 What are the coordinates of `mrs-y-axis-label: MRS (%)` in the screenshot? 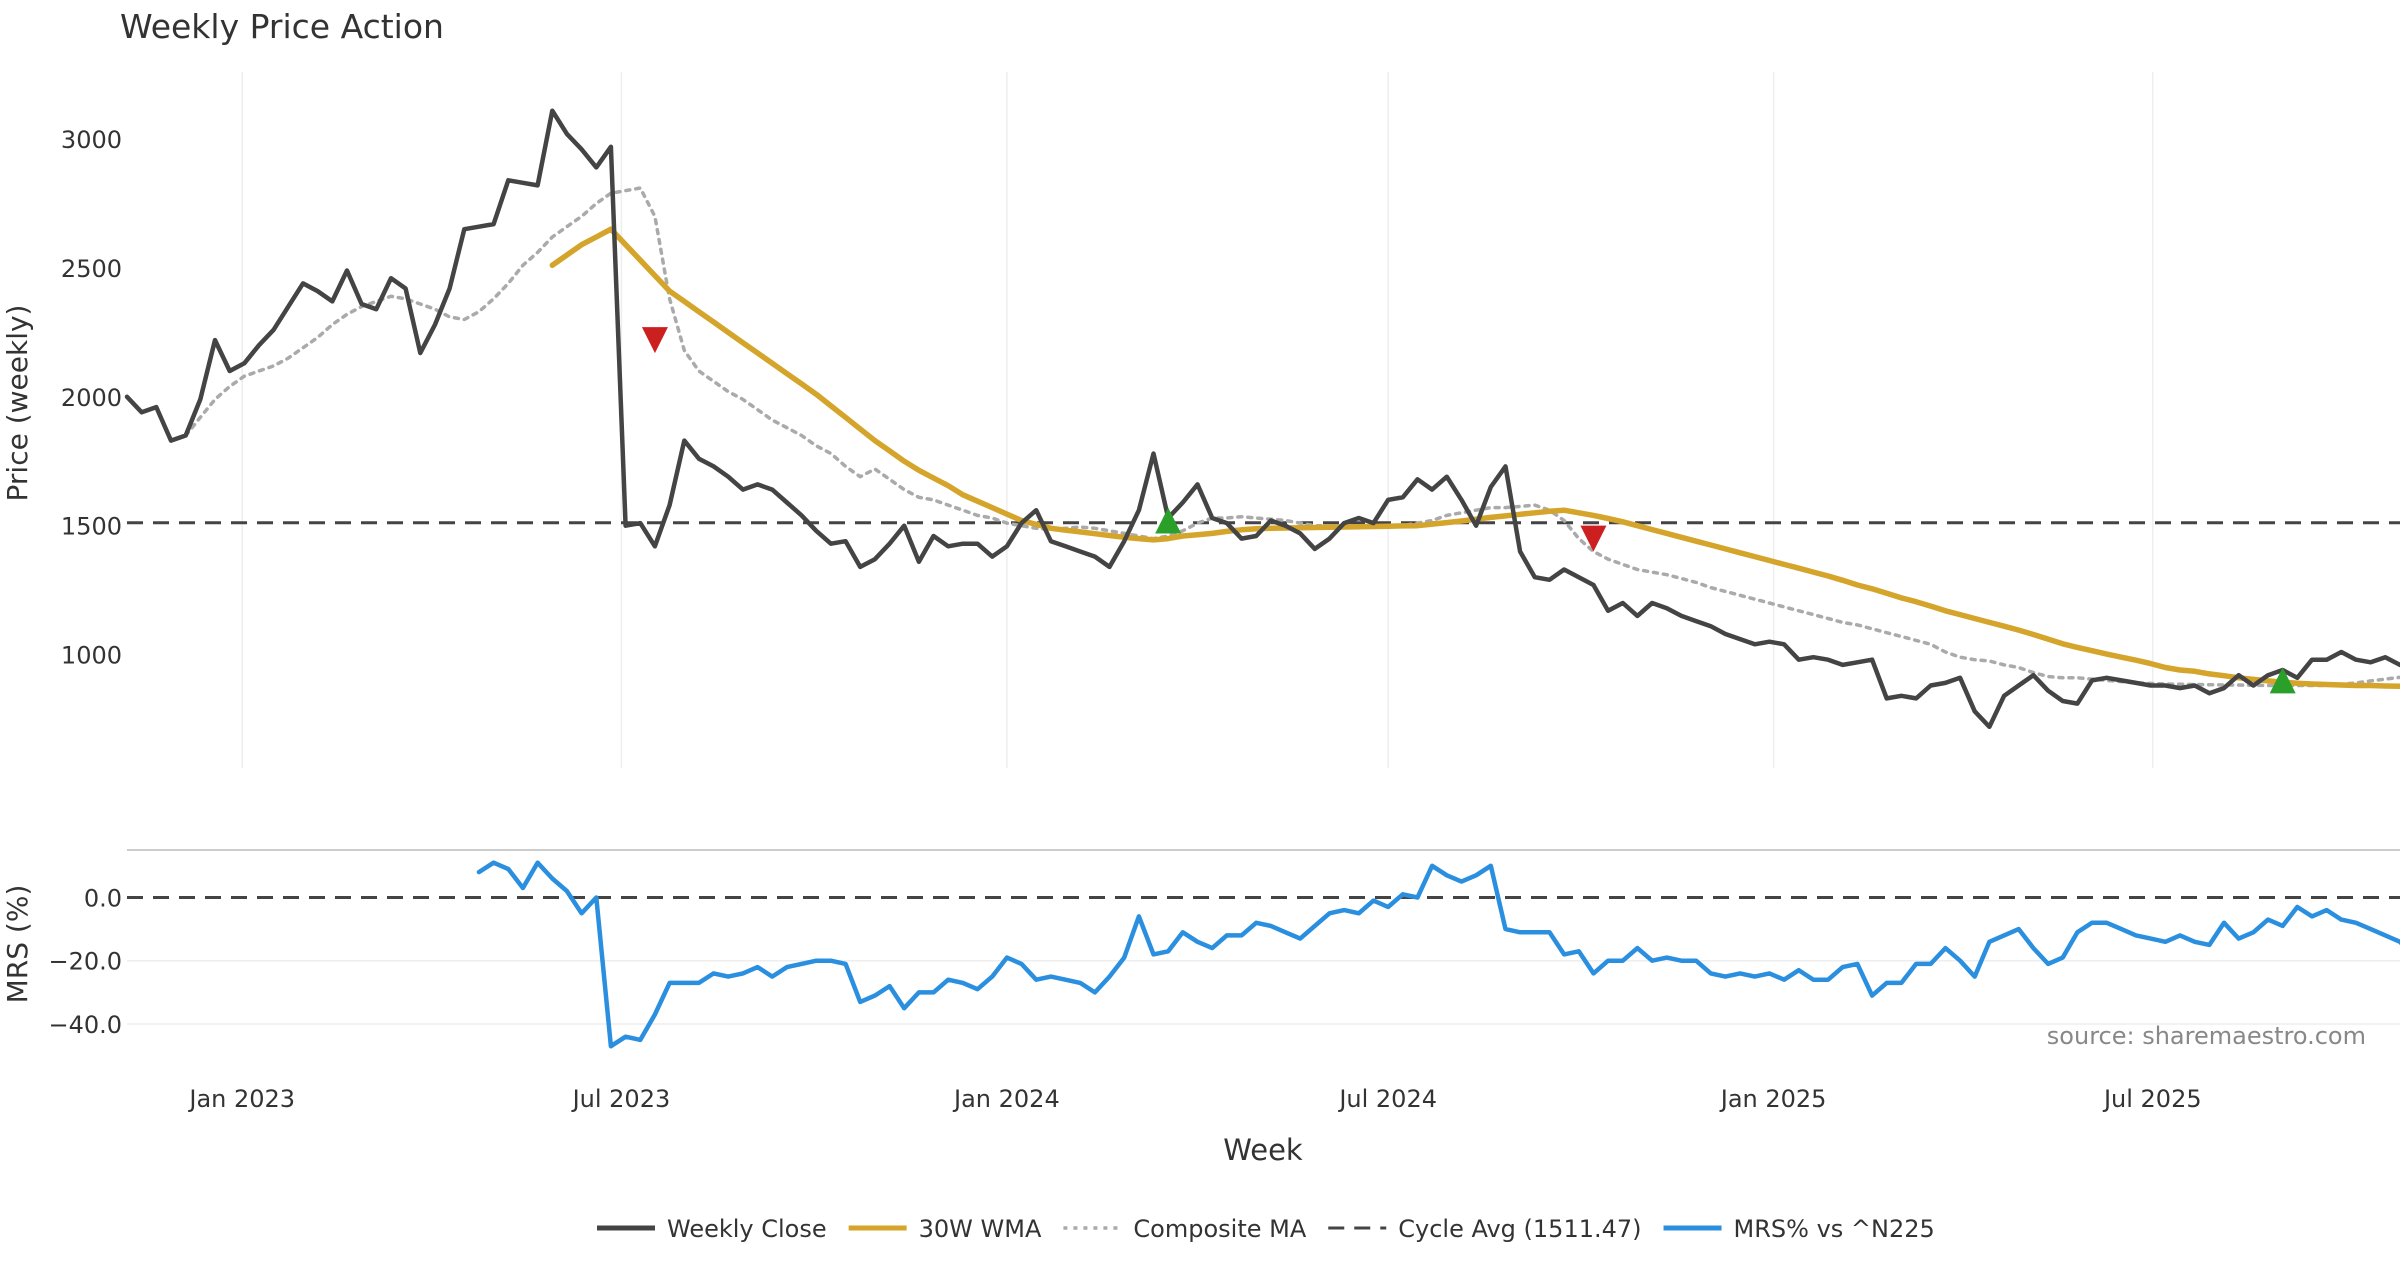 It's located at (17, 944).